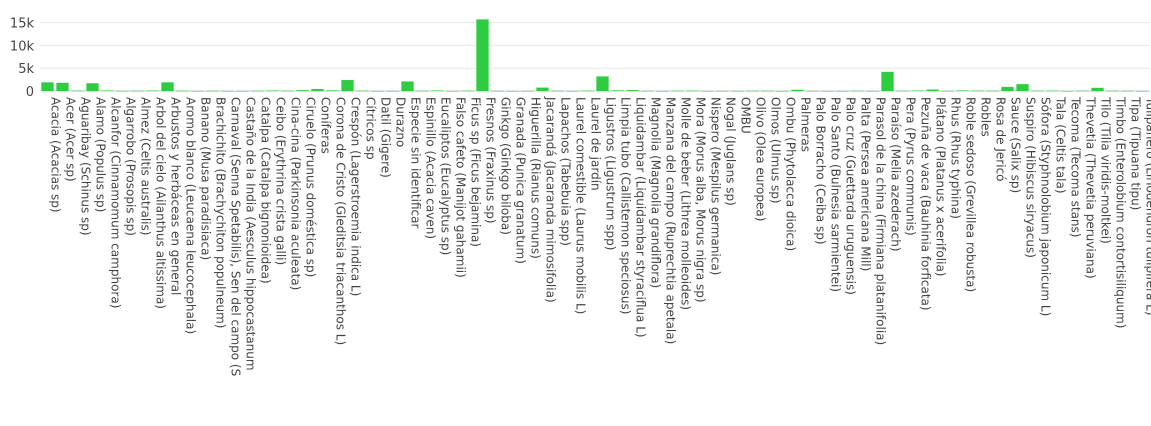 This screenshot has width=1151, height=426. What do you see at coordinates (1016, 145) in the screenshot?
I see `x-tick-label: Sauce (Salix sp)` at bounding box center [1016, 145].